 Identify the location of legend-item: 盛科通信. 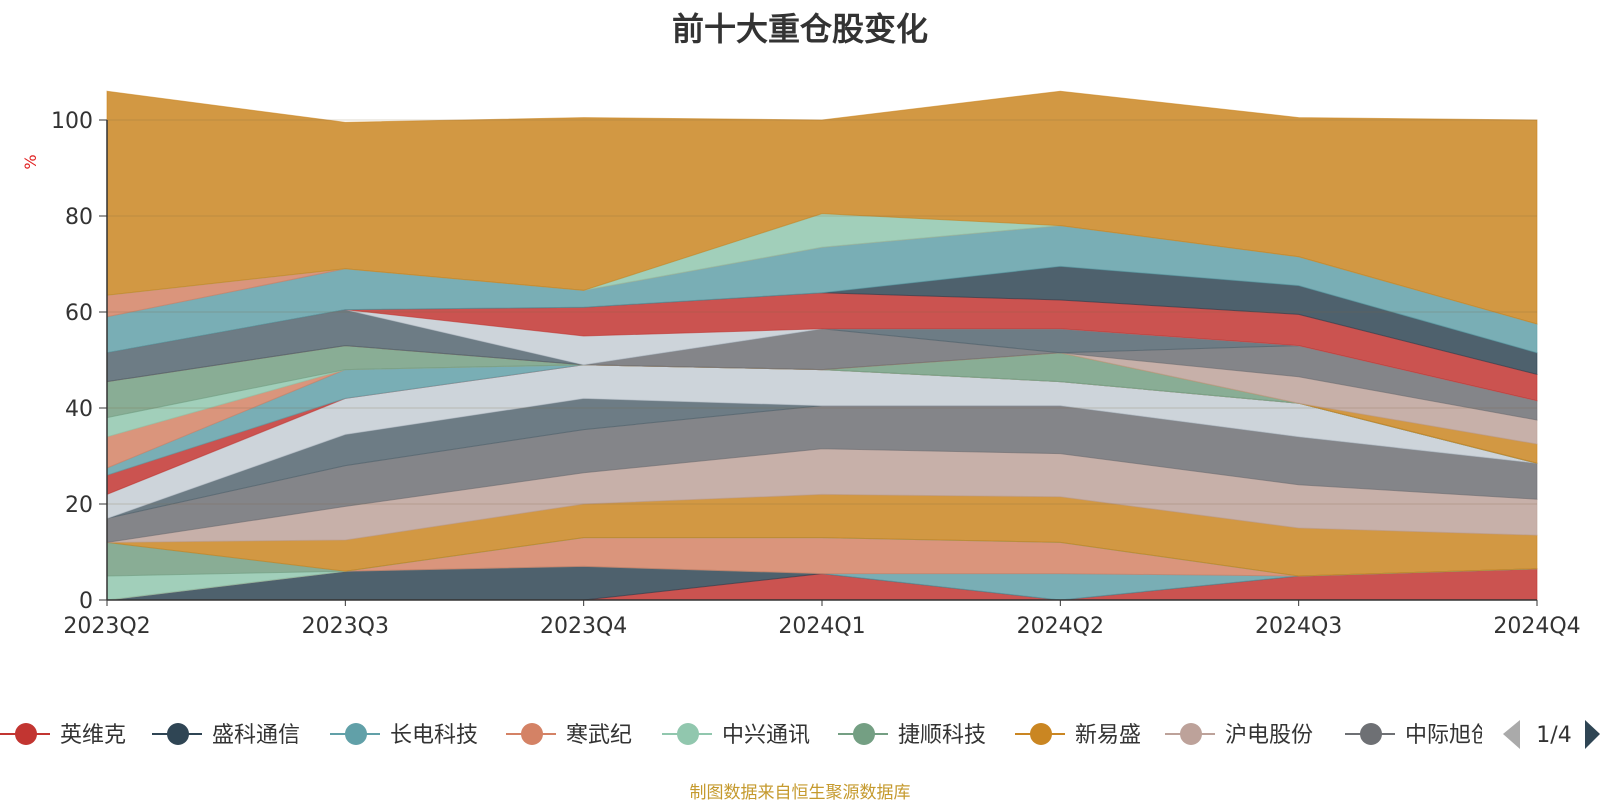
(226, 735).